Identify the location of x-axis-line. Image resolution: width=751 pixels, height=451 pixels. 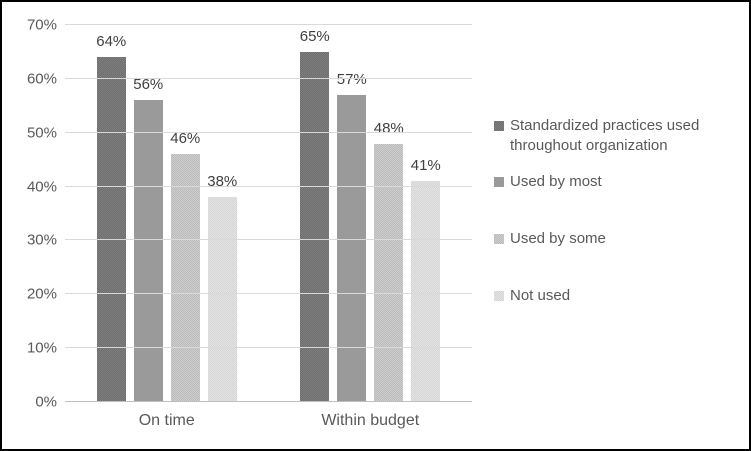
(268, 401).